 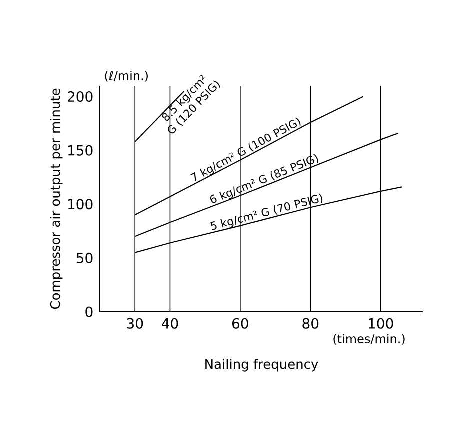 What do you see at coordinates (56, 199) in the screenshot?
I see `y-axis-title: Compressor air output per minute` at bounding box center [56, 199].